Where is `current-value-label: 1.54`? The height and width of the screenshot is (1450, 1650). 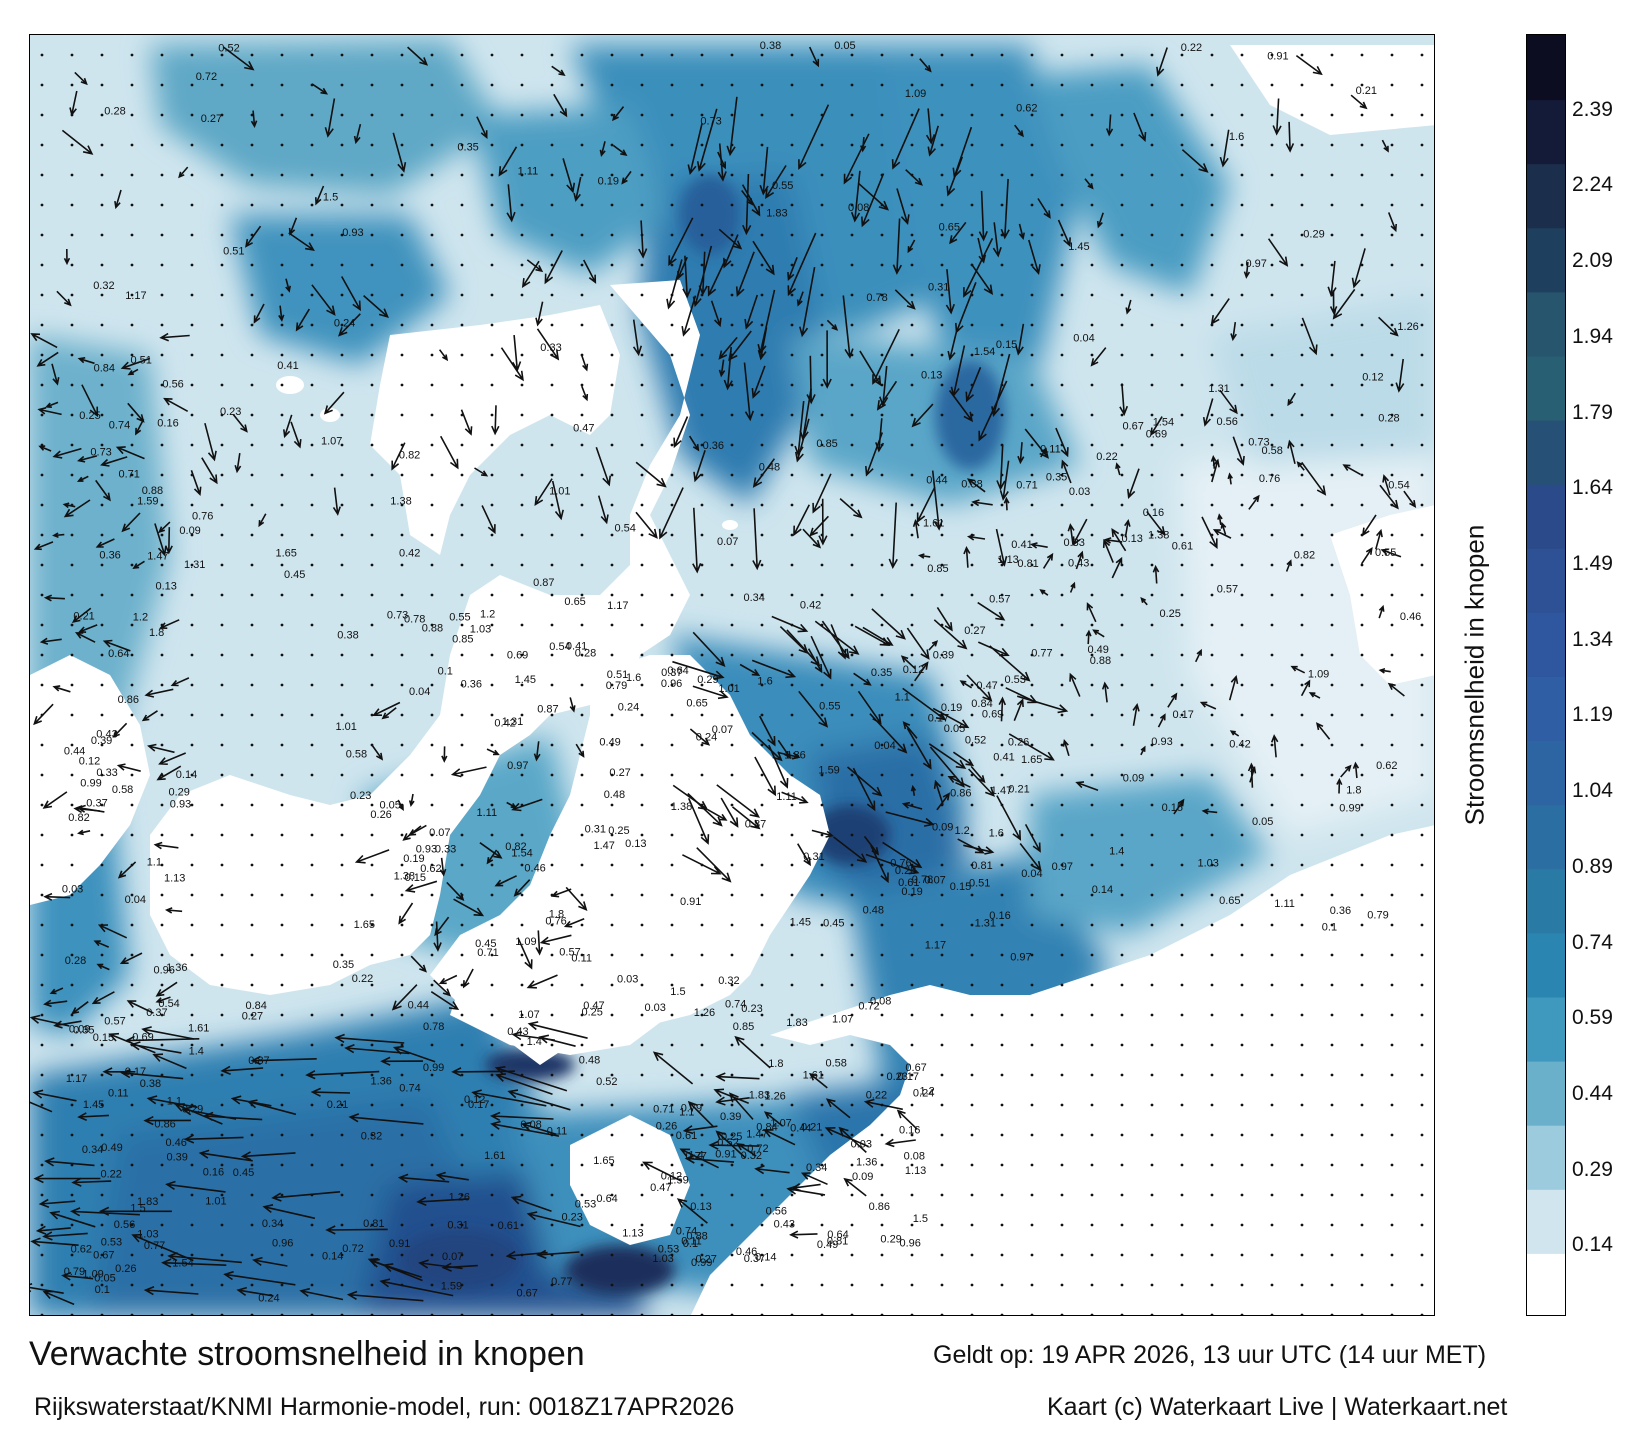
current-value-label: 1.54 is located at coordinates (984, 352).